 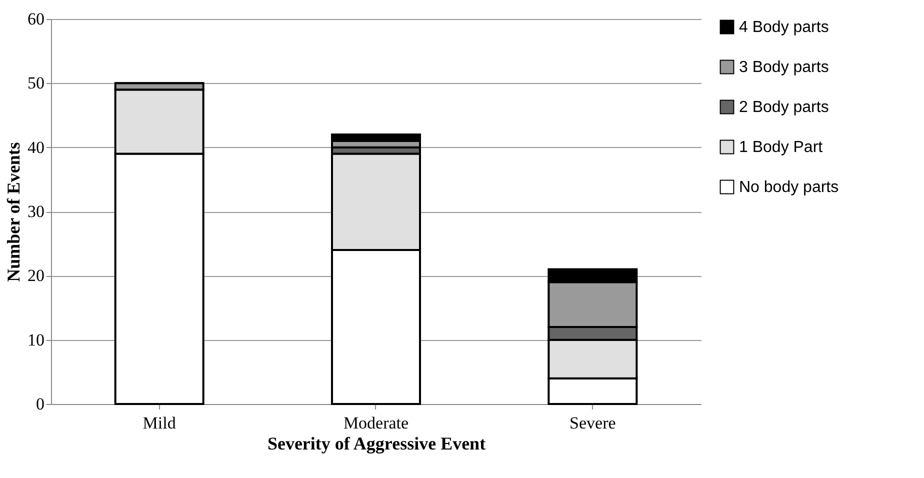 What do you see at coordinates (593, 423) in the screenshot?
I see `x-tick-label: Severe` at bounding box center [593, 423].